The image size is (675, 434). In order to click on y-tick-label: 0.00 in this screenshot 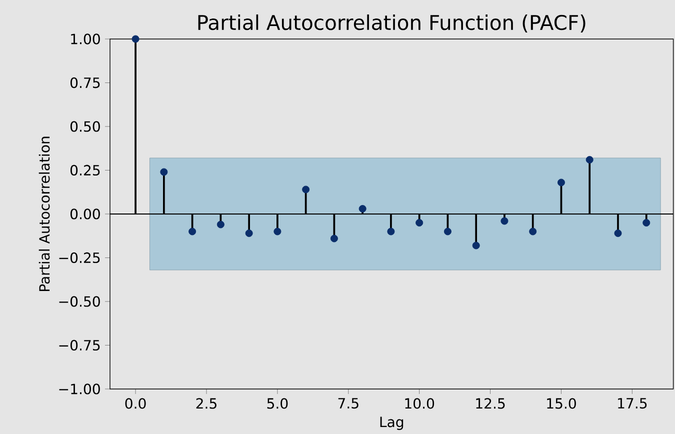, I will do `click(85, 214)`.